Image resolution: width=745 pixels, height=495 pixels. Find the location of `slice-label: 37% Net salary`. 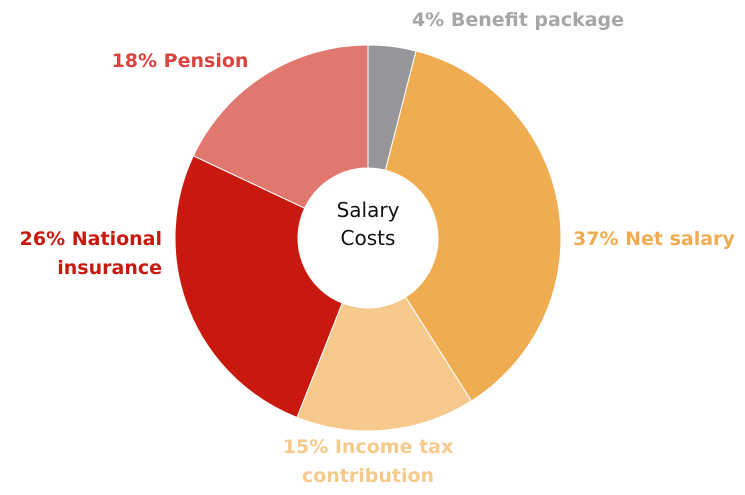

slice-label: 37% Net salary is located at coordinates (659, 239).